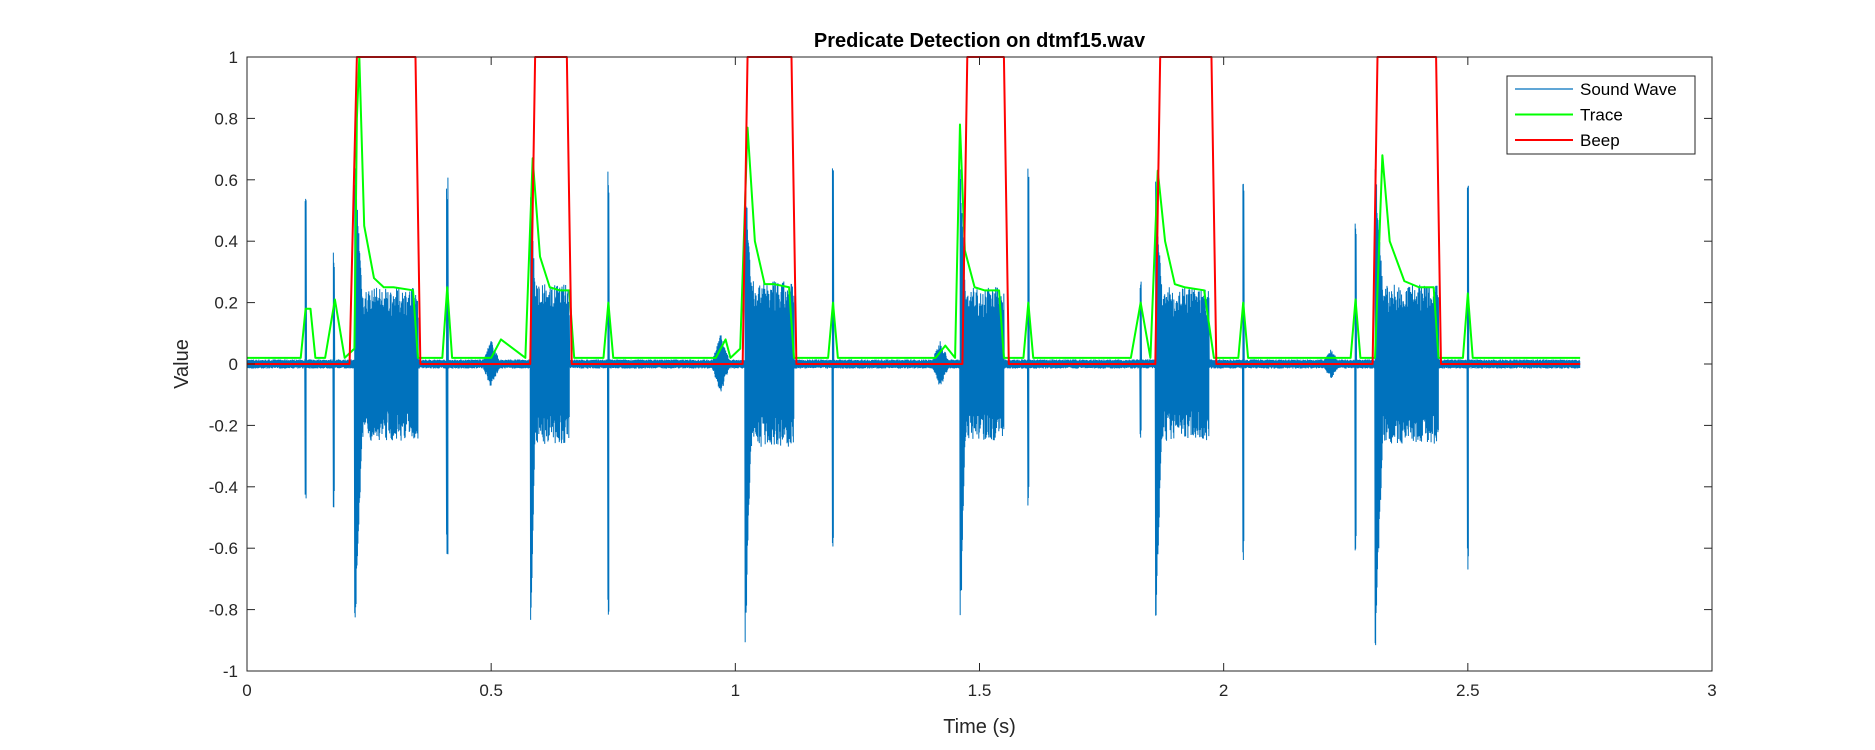  Describe the element at coordinates (1711, 690) in the screenshot. I see `x-tick-label: 3` at that location.